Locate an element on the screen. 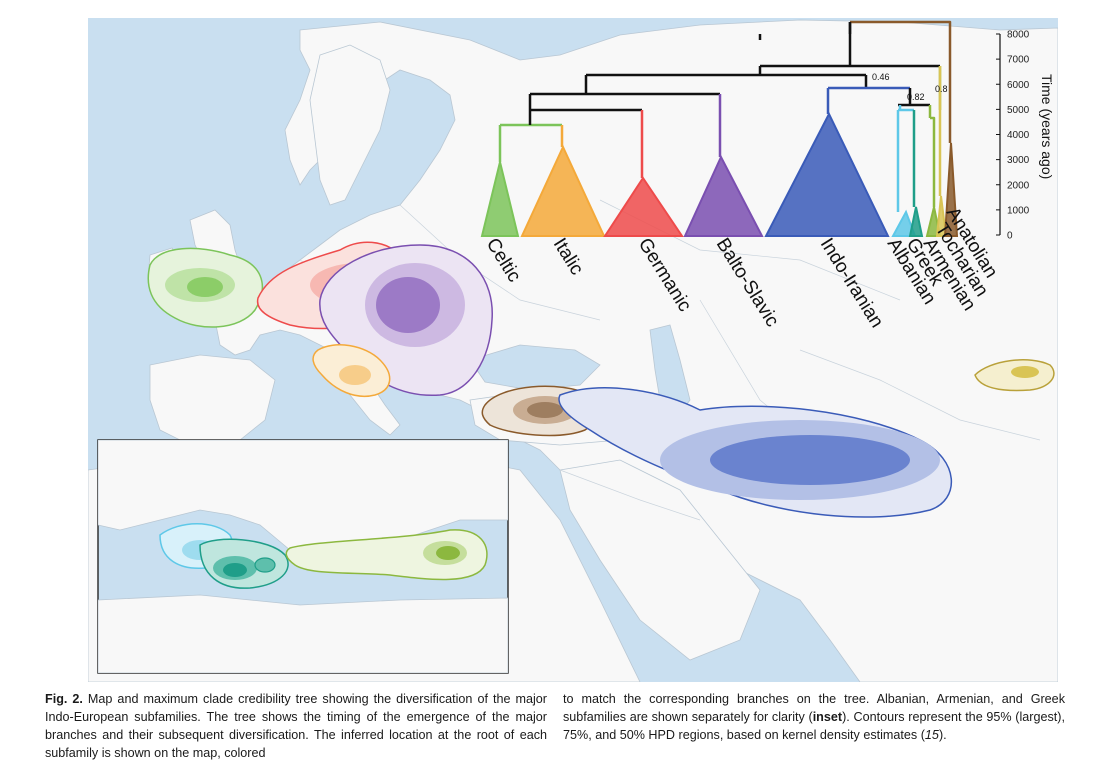 The width and height of the screenshot is (1110, 779). node-support-label: 0.8 is located at coordinates (941, 89).